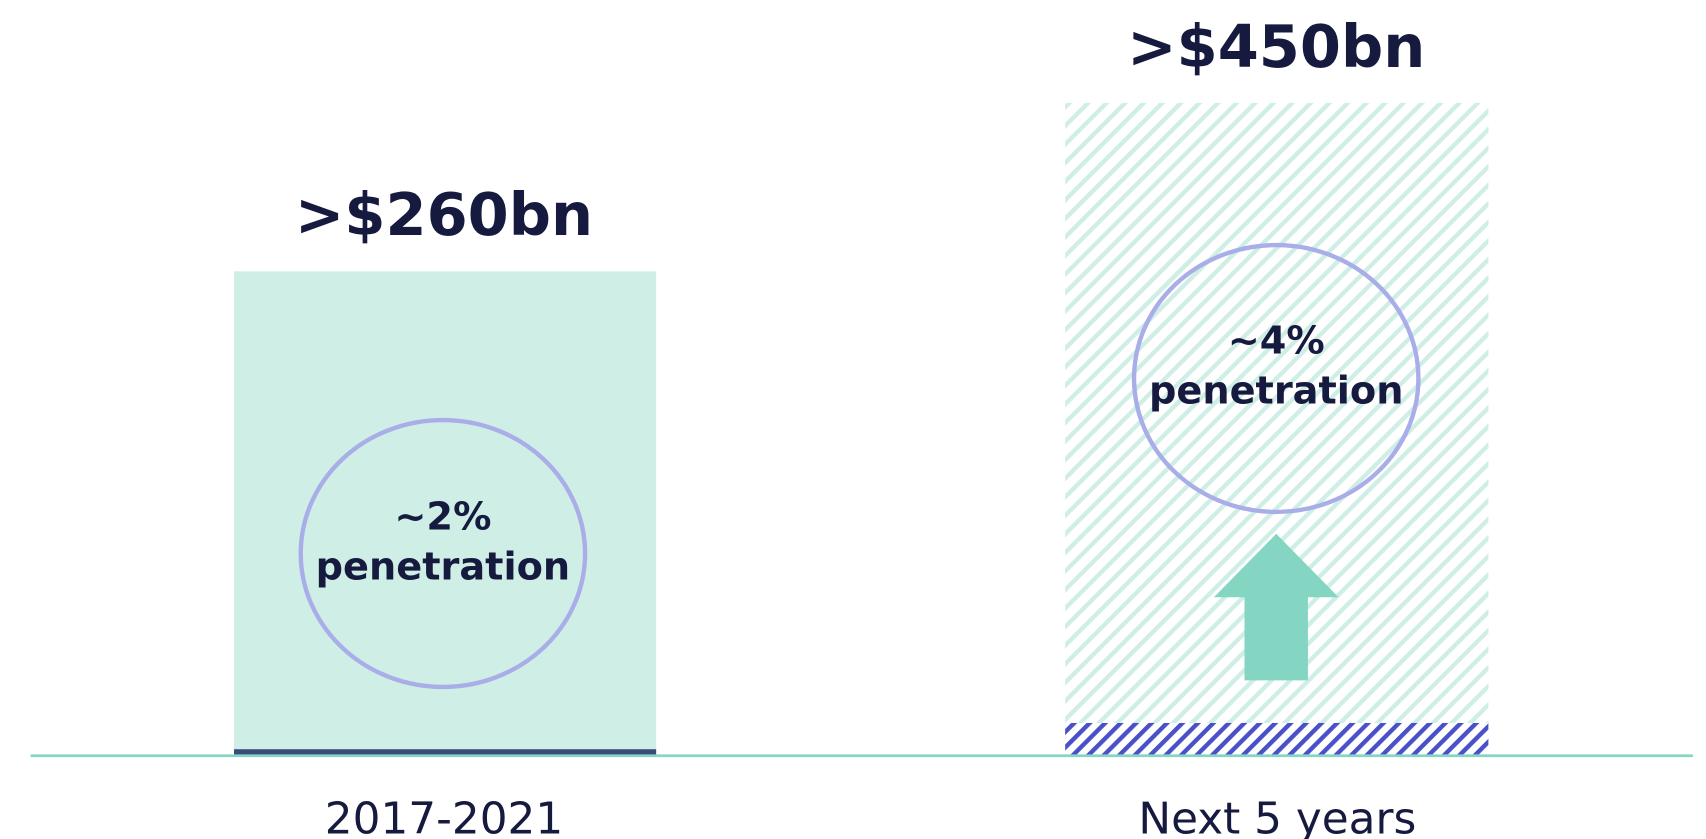 This screenshot has height=839, width=1706. I want to click on value-label: >$260bn, so click(444, 214).